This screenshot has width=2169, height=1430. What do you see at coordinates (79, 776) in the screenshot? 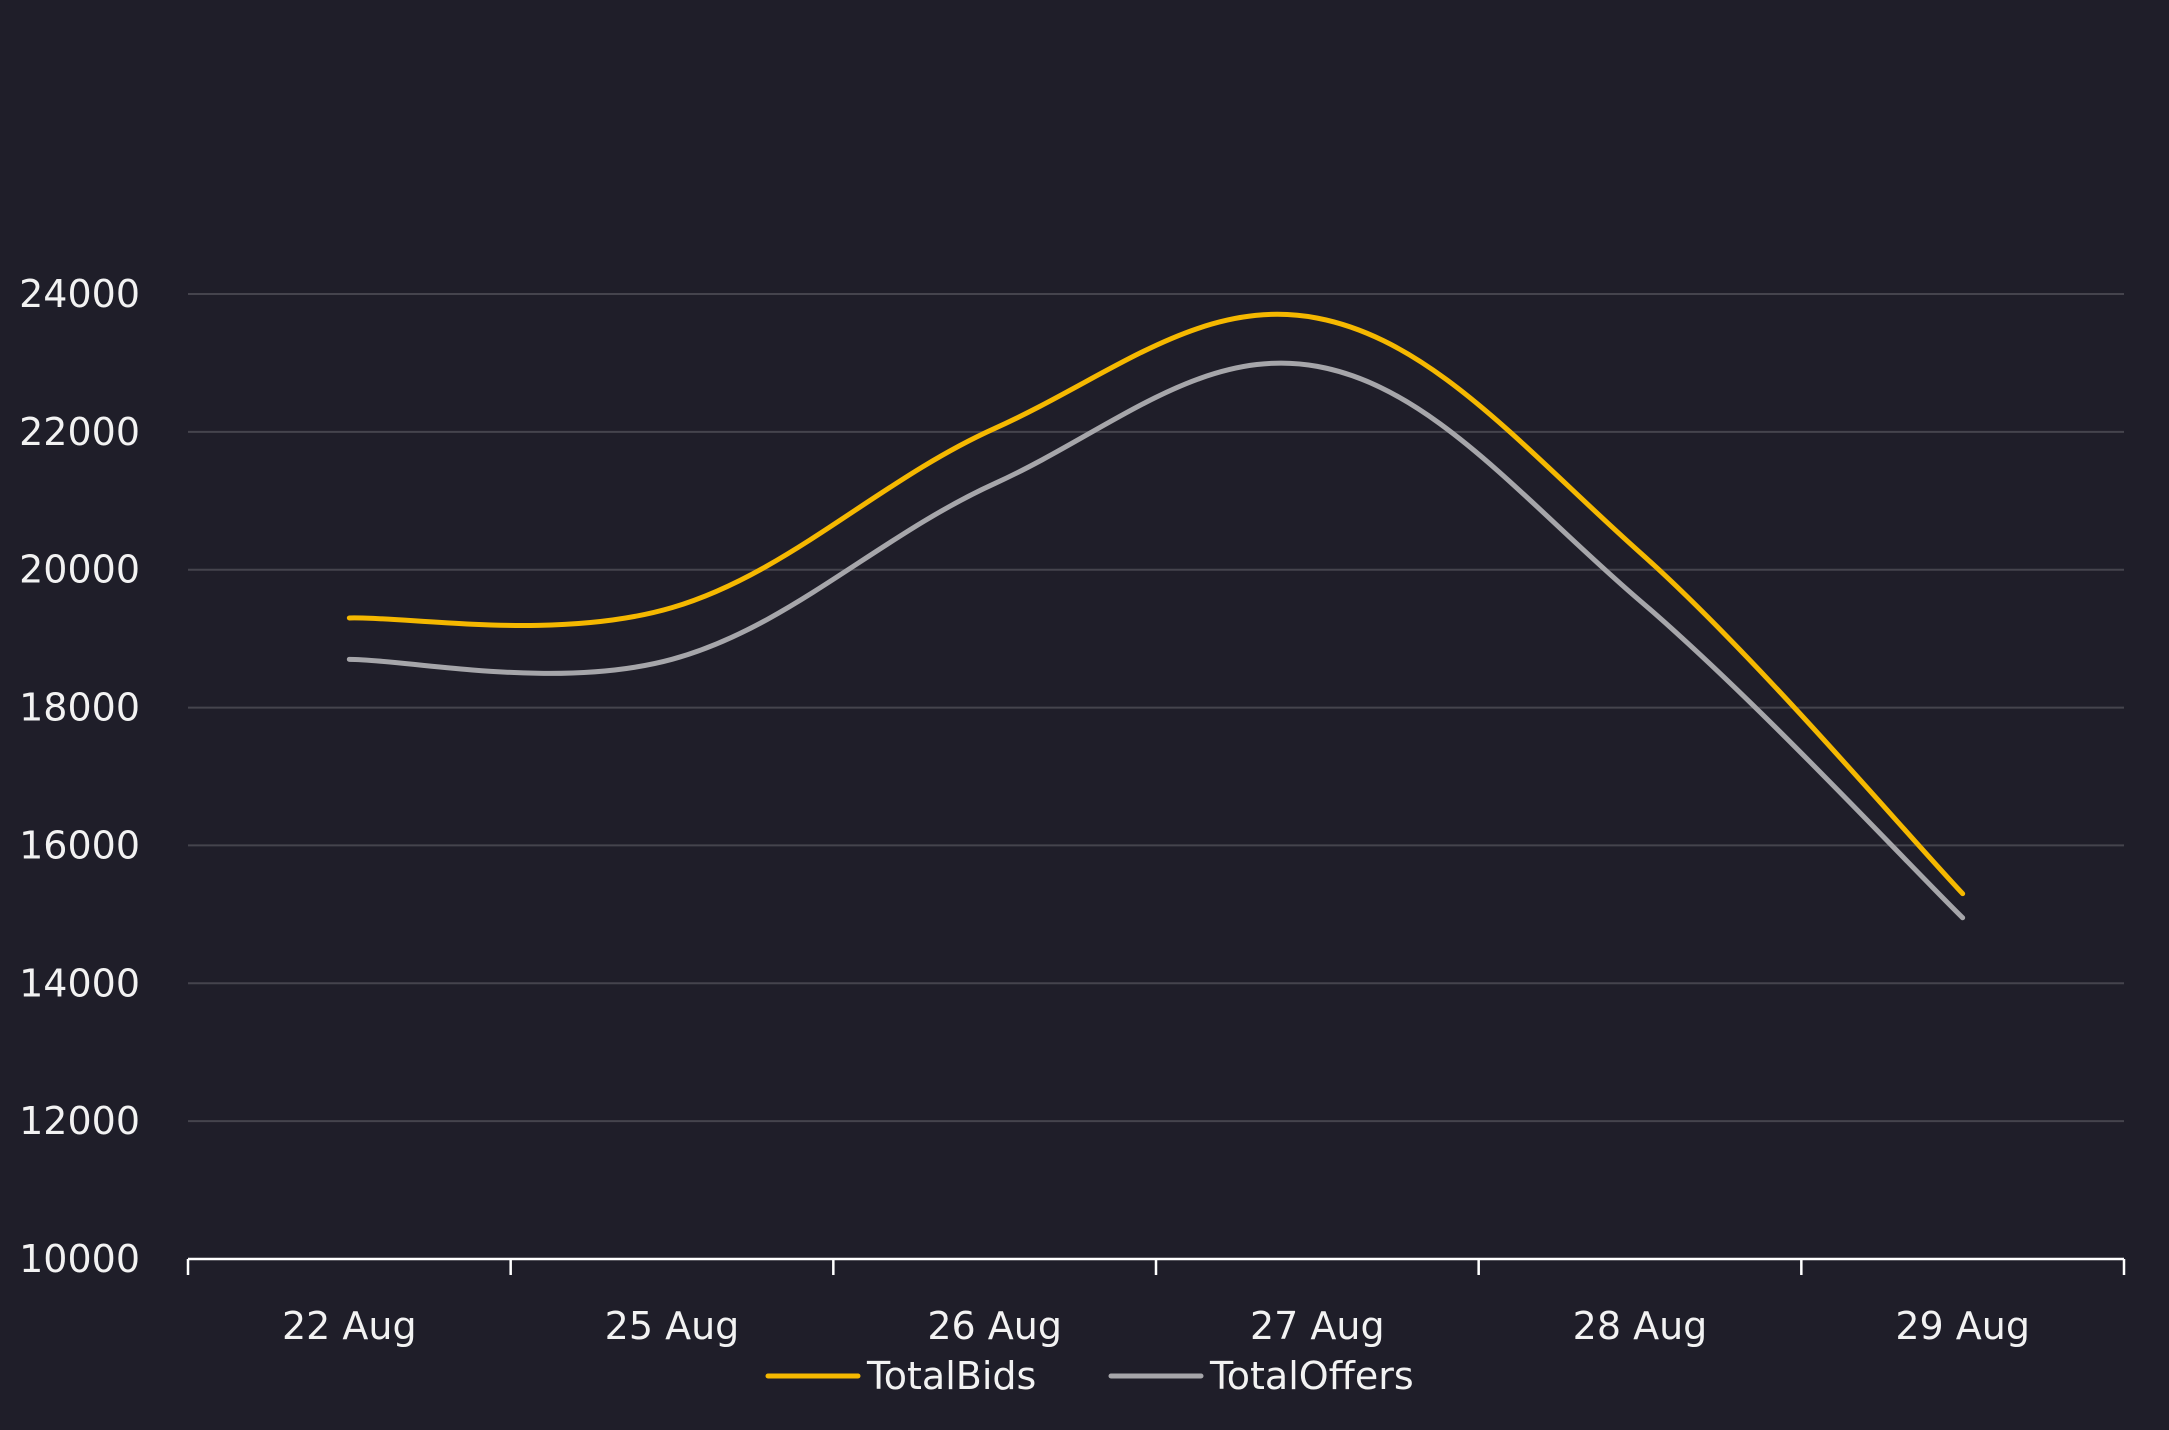
I see `y-axis-tick-labels: 10000 12000 14000 16000 18000 20000 22000 24000` at bounding box center [79, 776].